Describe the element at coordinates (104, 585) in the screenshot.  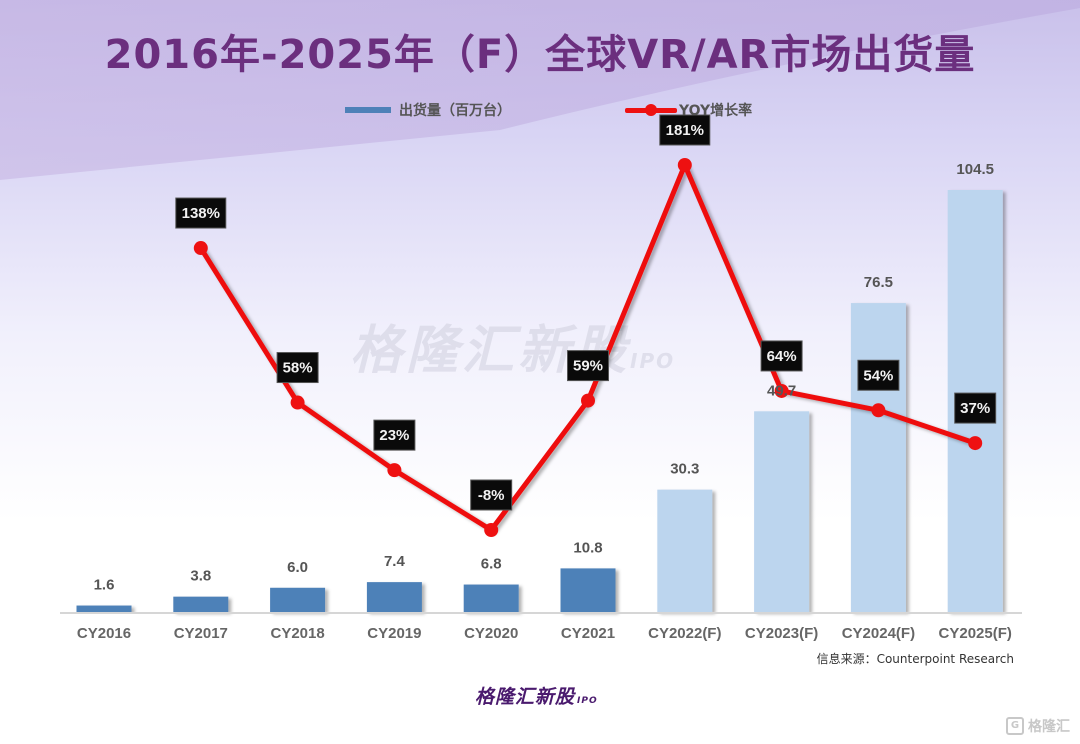
I see `bar-value-label: 1.6` at that location.